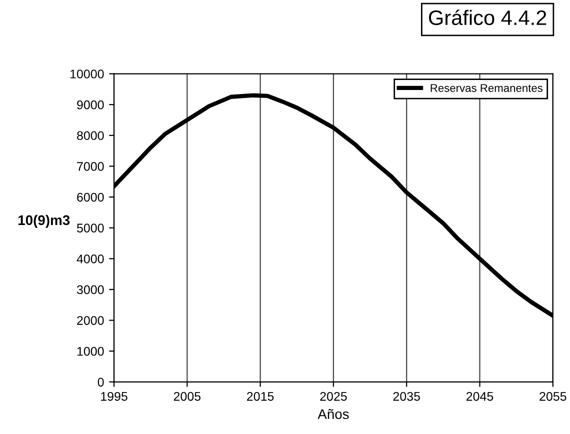  I want to click on chart-title: Gráfico 4.4.2, so click(487, 18).